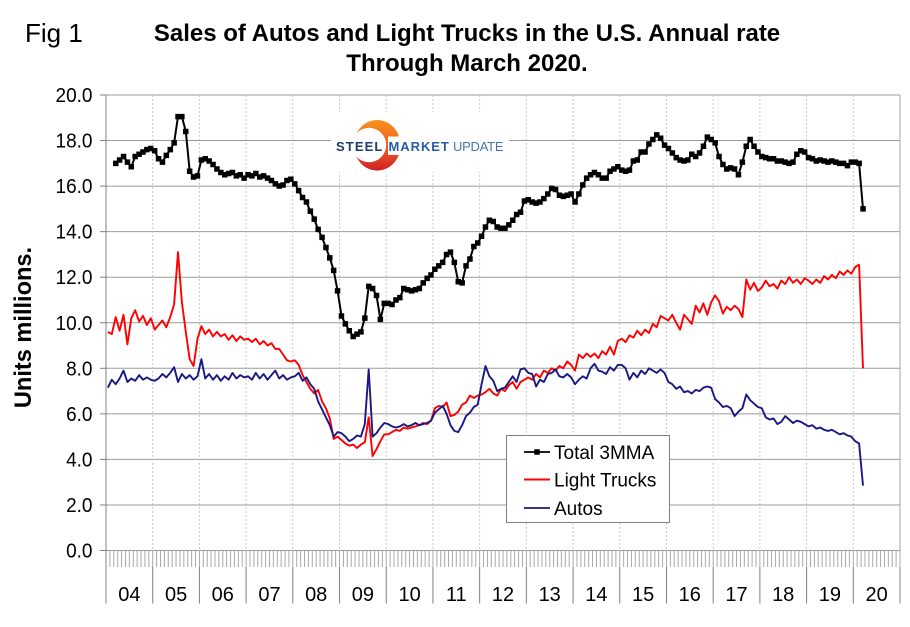 This screenshot has width=910, height=627. What do you see at coordinates (783, 595) in the screenshot?
I see `svg-text: 18` at bounding box center [783, 595].